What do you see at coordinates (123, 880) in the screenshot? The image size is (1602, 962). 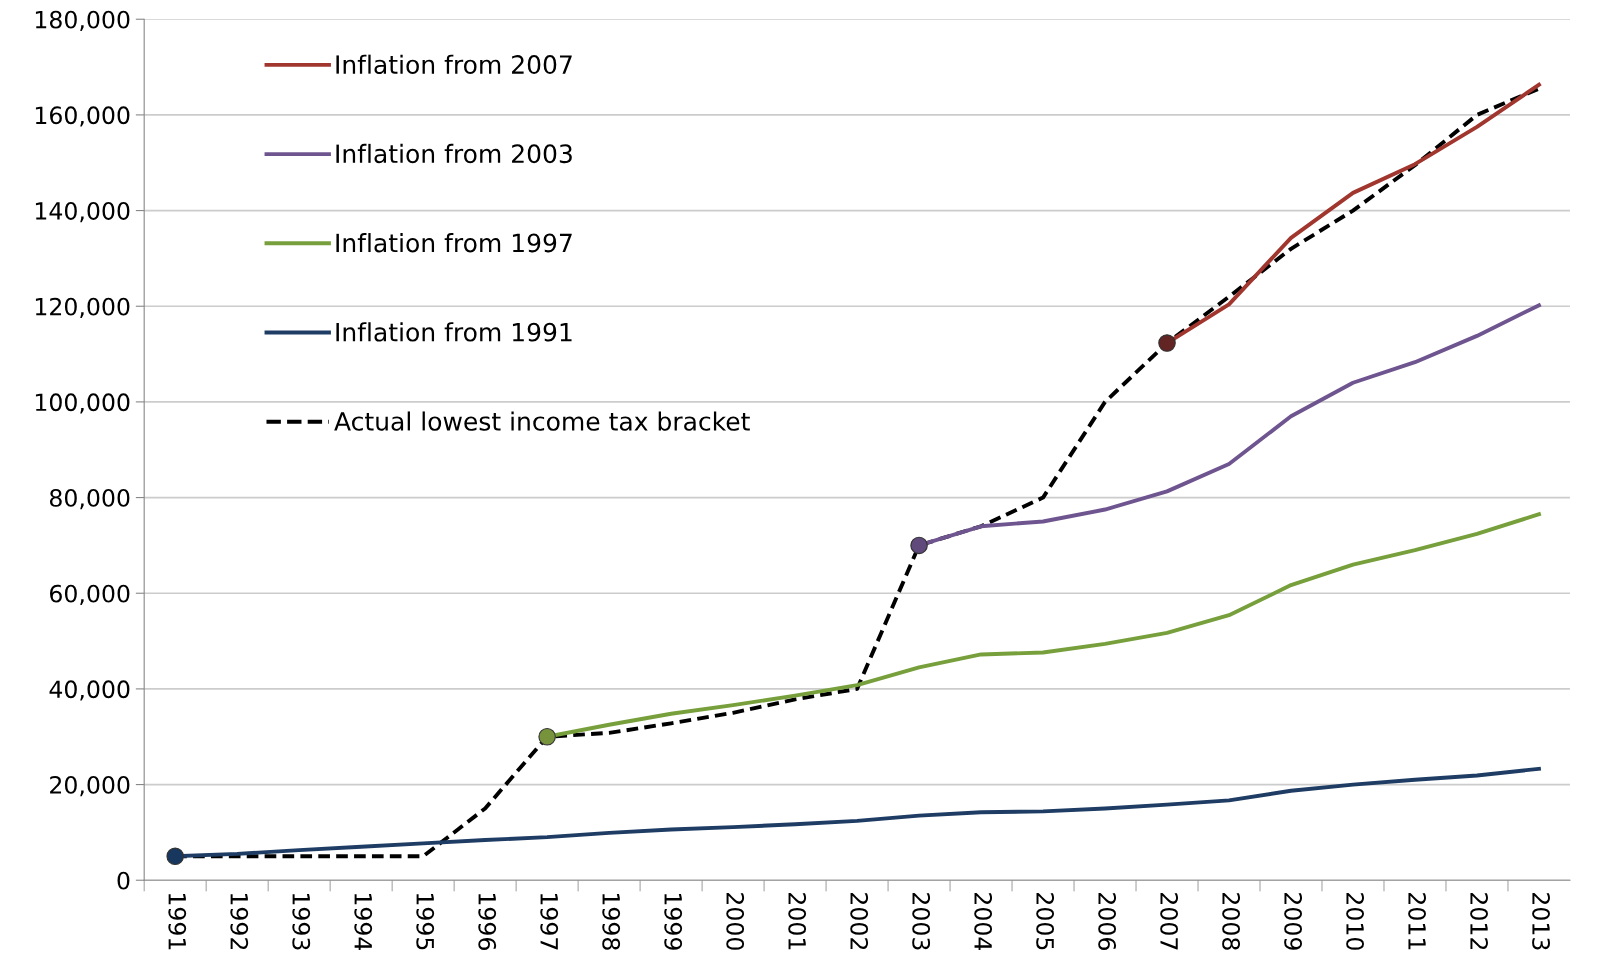 I see `y-tick-label: 0` at bounding box center [123, 880].